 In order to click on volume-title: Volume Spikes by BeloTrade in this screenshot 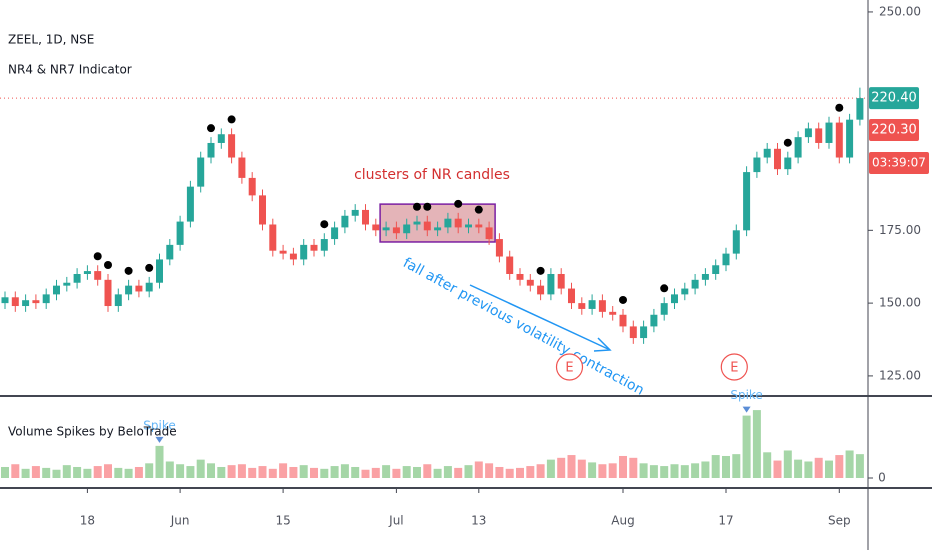, I will do `click(92, 432)`.